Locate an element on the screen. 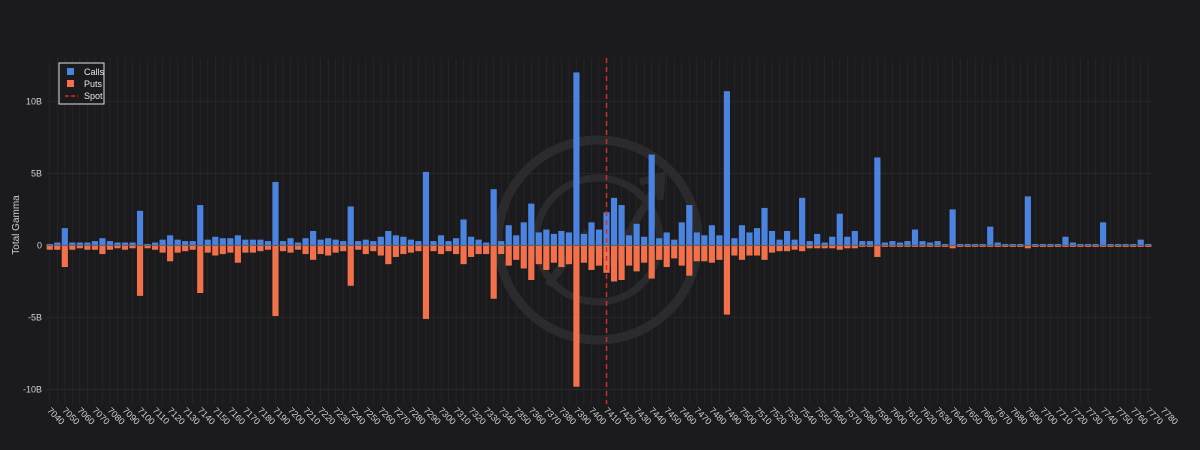 The width and height of the screenshot is (1200, 450). y-tick-label: -10B is located at coordinates (32, 390).